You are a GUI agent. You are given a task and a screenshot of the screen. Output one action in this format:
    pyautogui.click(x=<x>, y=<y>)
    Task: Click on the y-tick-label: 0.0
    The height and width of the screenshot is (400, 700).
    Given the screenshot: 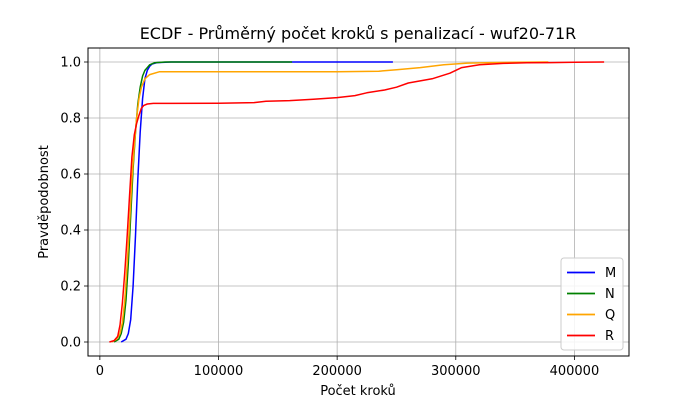 What is the action you would take?
    pyautogui.click(x=70, y=343)
    